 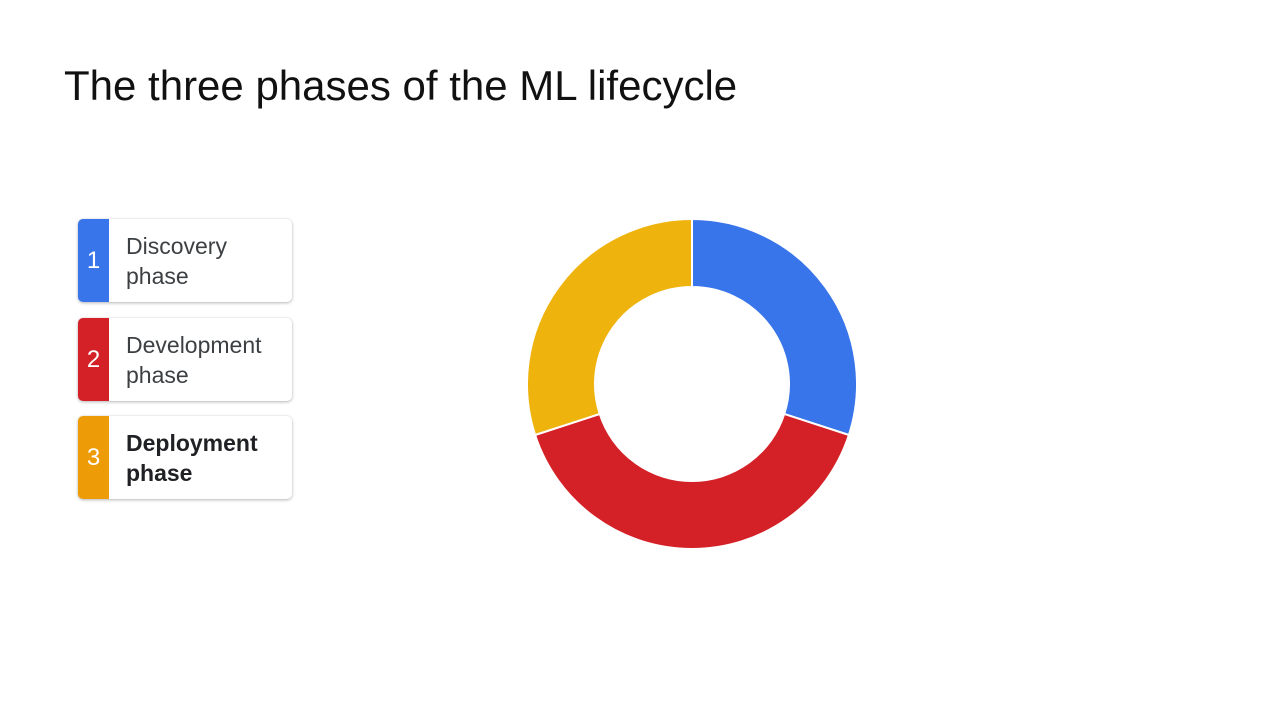 I want to click on slide-title: The three phases of the ML lifecycle, so click(x=401, y=85).